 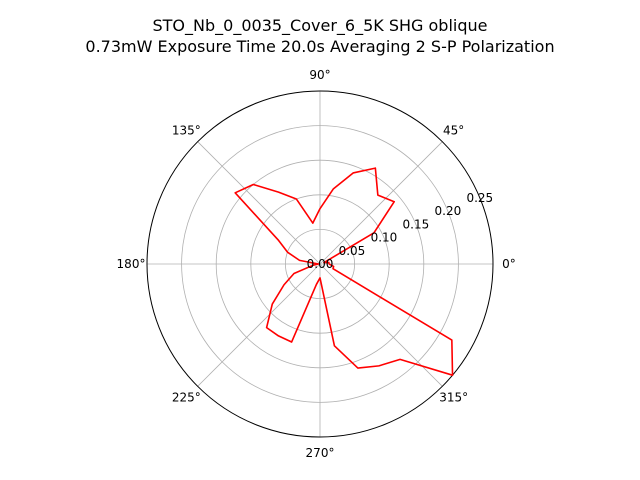 What do you see at coordinates (131, 264) in the screenshot?
I see `angle-tick-label: 180°` at bounding box center [131, 264].